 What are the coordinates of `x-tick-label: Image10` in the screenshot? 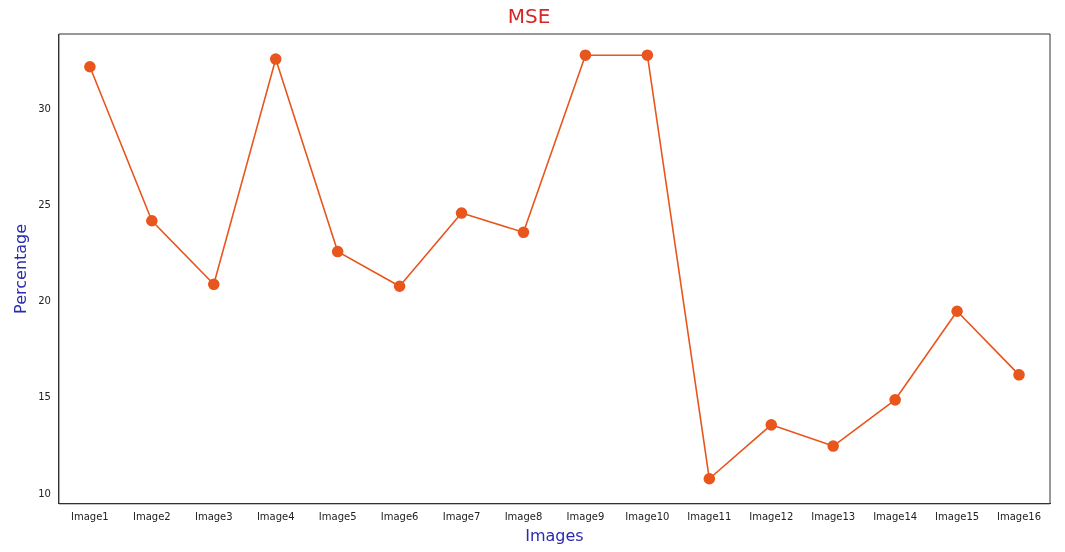 It's located at (647, 517).